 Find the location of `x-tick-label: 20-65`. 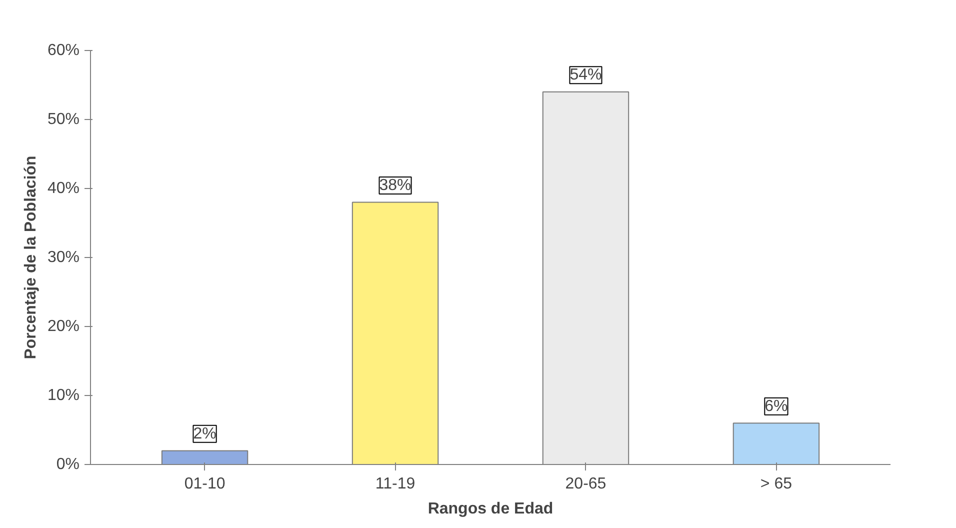

x-tick-label: 20-65 is located at coordinates (585, 484).